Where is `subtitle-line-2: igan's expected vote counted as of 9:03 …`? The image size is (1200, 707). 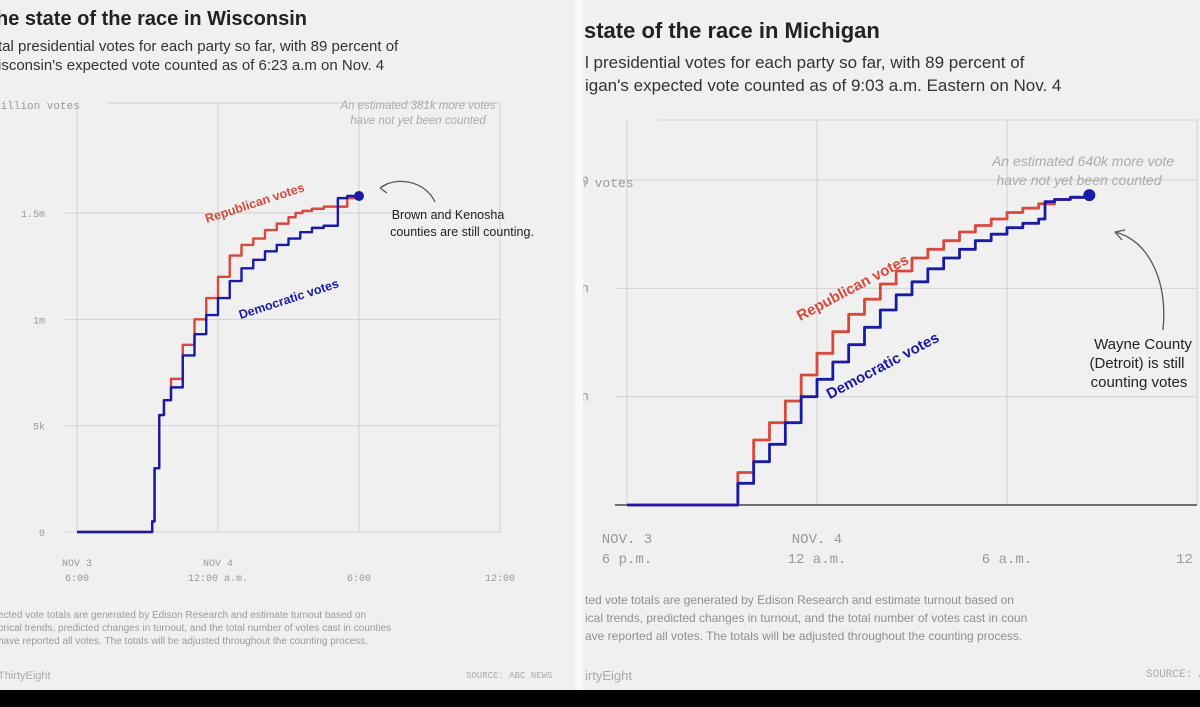 subtitle-line-2: igan's expected vote counted as of 9:03 … is located at coordinates (823, 85).